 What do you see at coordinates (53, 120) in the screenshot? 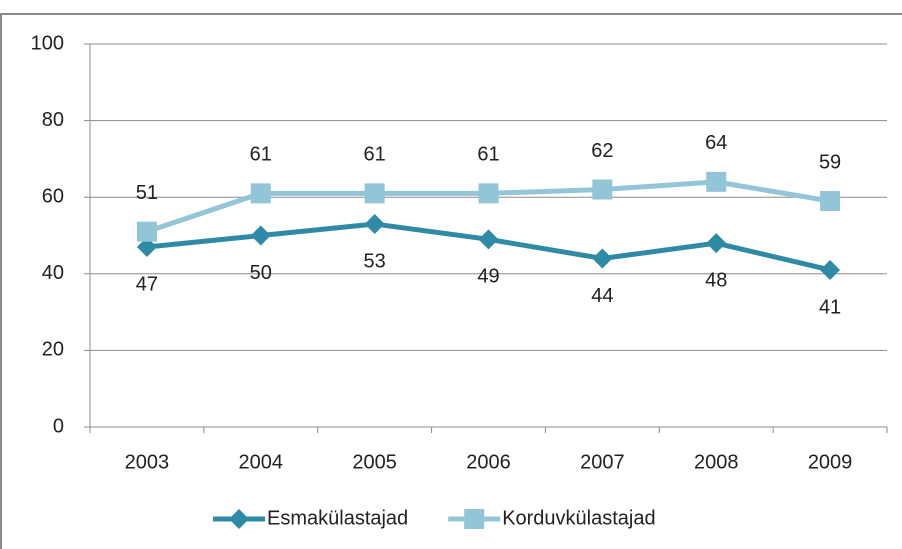
I see `y-tick-label: 80` at bounding box center [53, 120].